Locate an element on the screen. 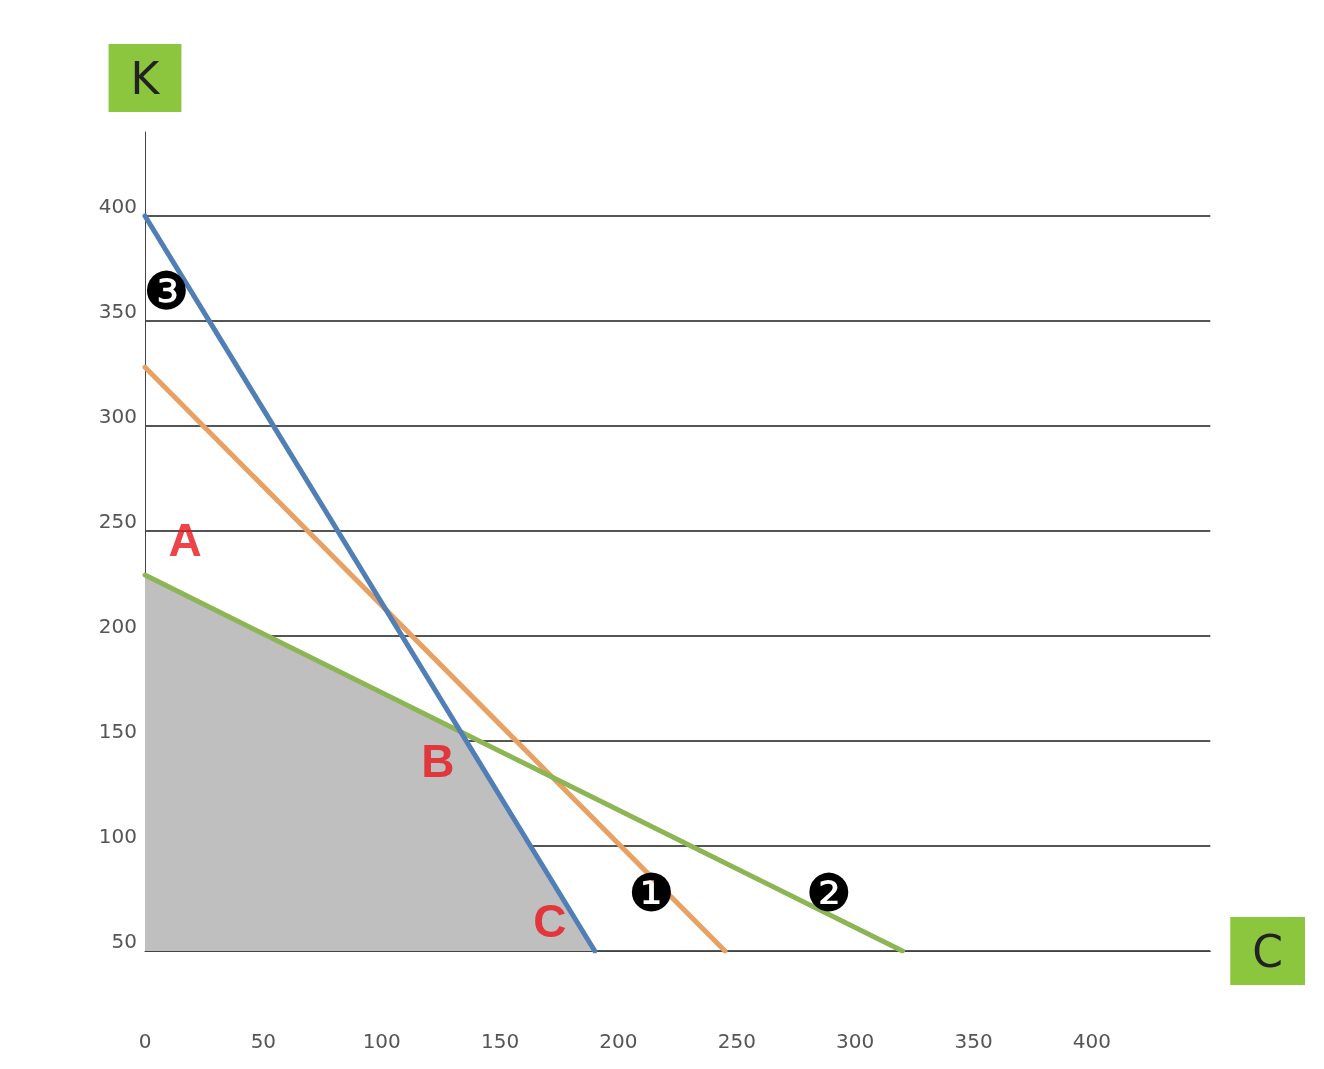 This screenshot has width=1324, height=1069. x-tick-label: 300 is located at coordinates (855, 1041).